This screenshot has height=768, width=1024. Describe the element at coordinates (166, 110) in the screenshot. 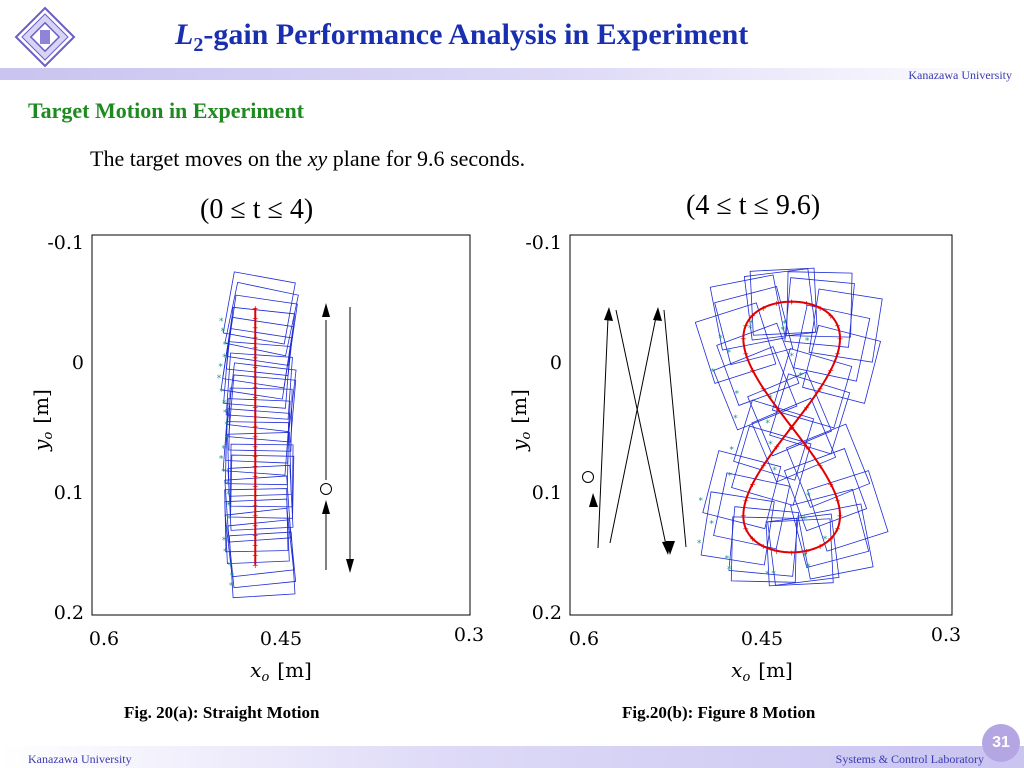

I see `section-title: Target Motion in Experiment` at that location.